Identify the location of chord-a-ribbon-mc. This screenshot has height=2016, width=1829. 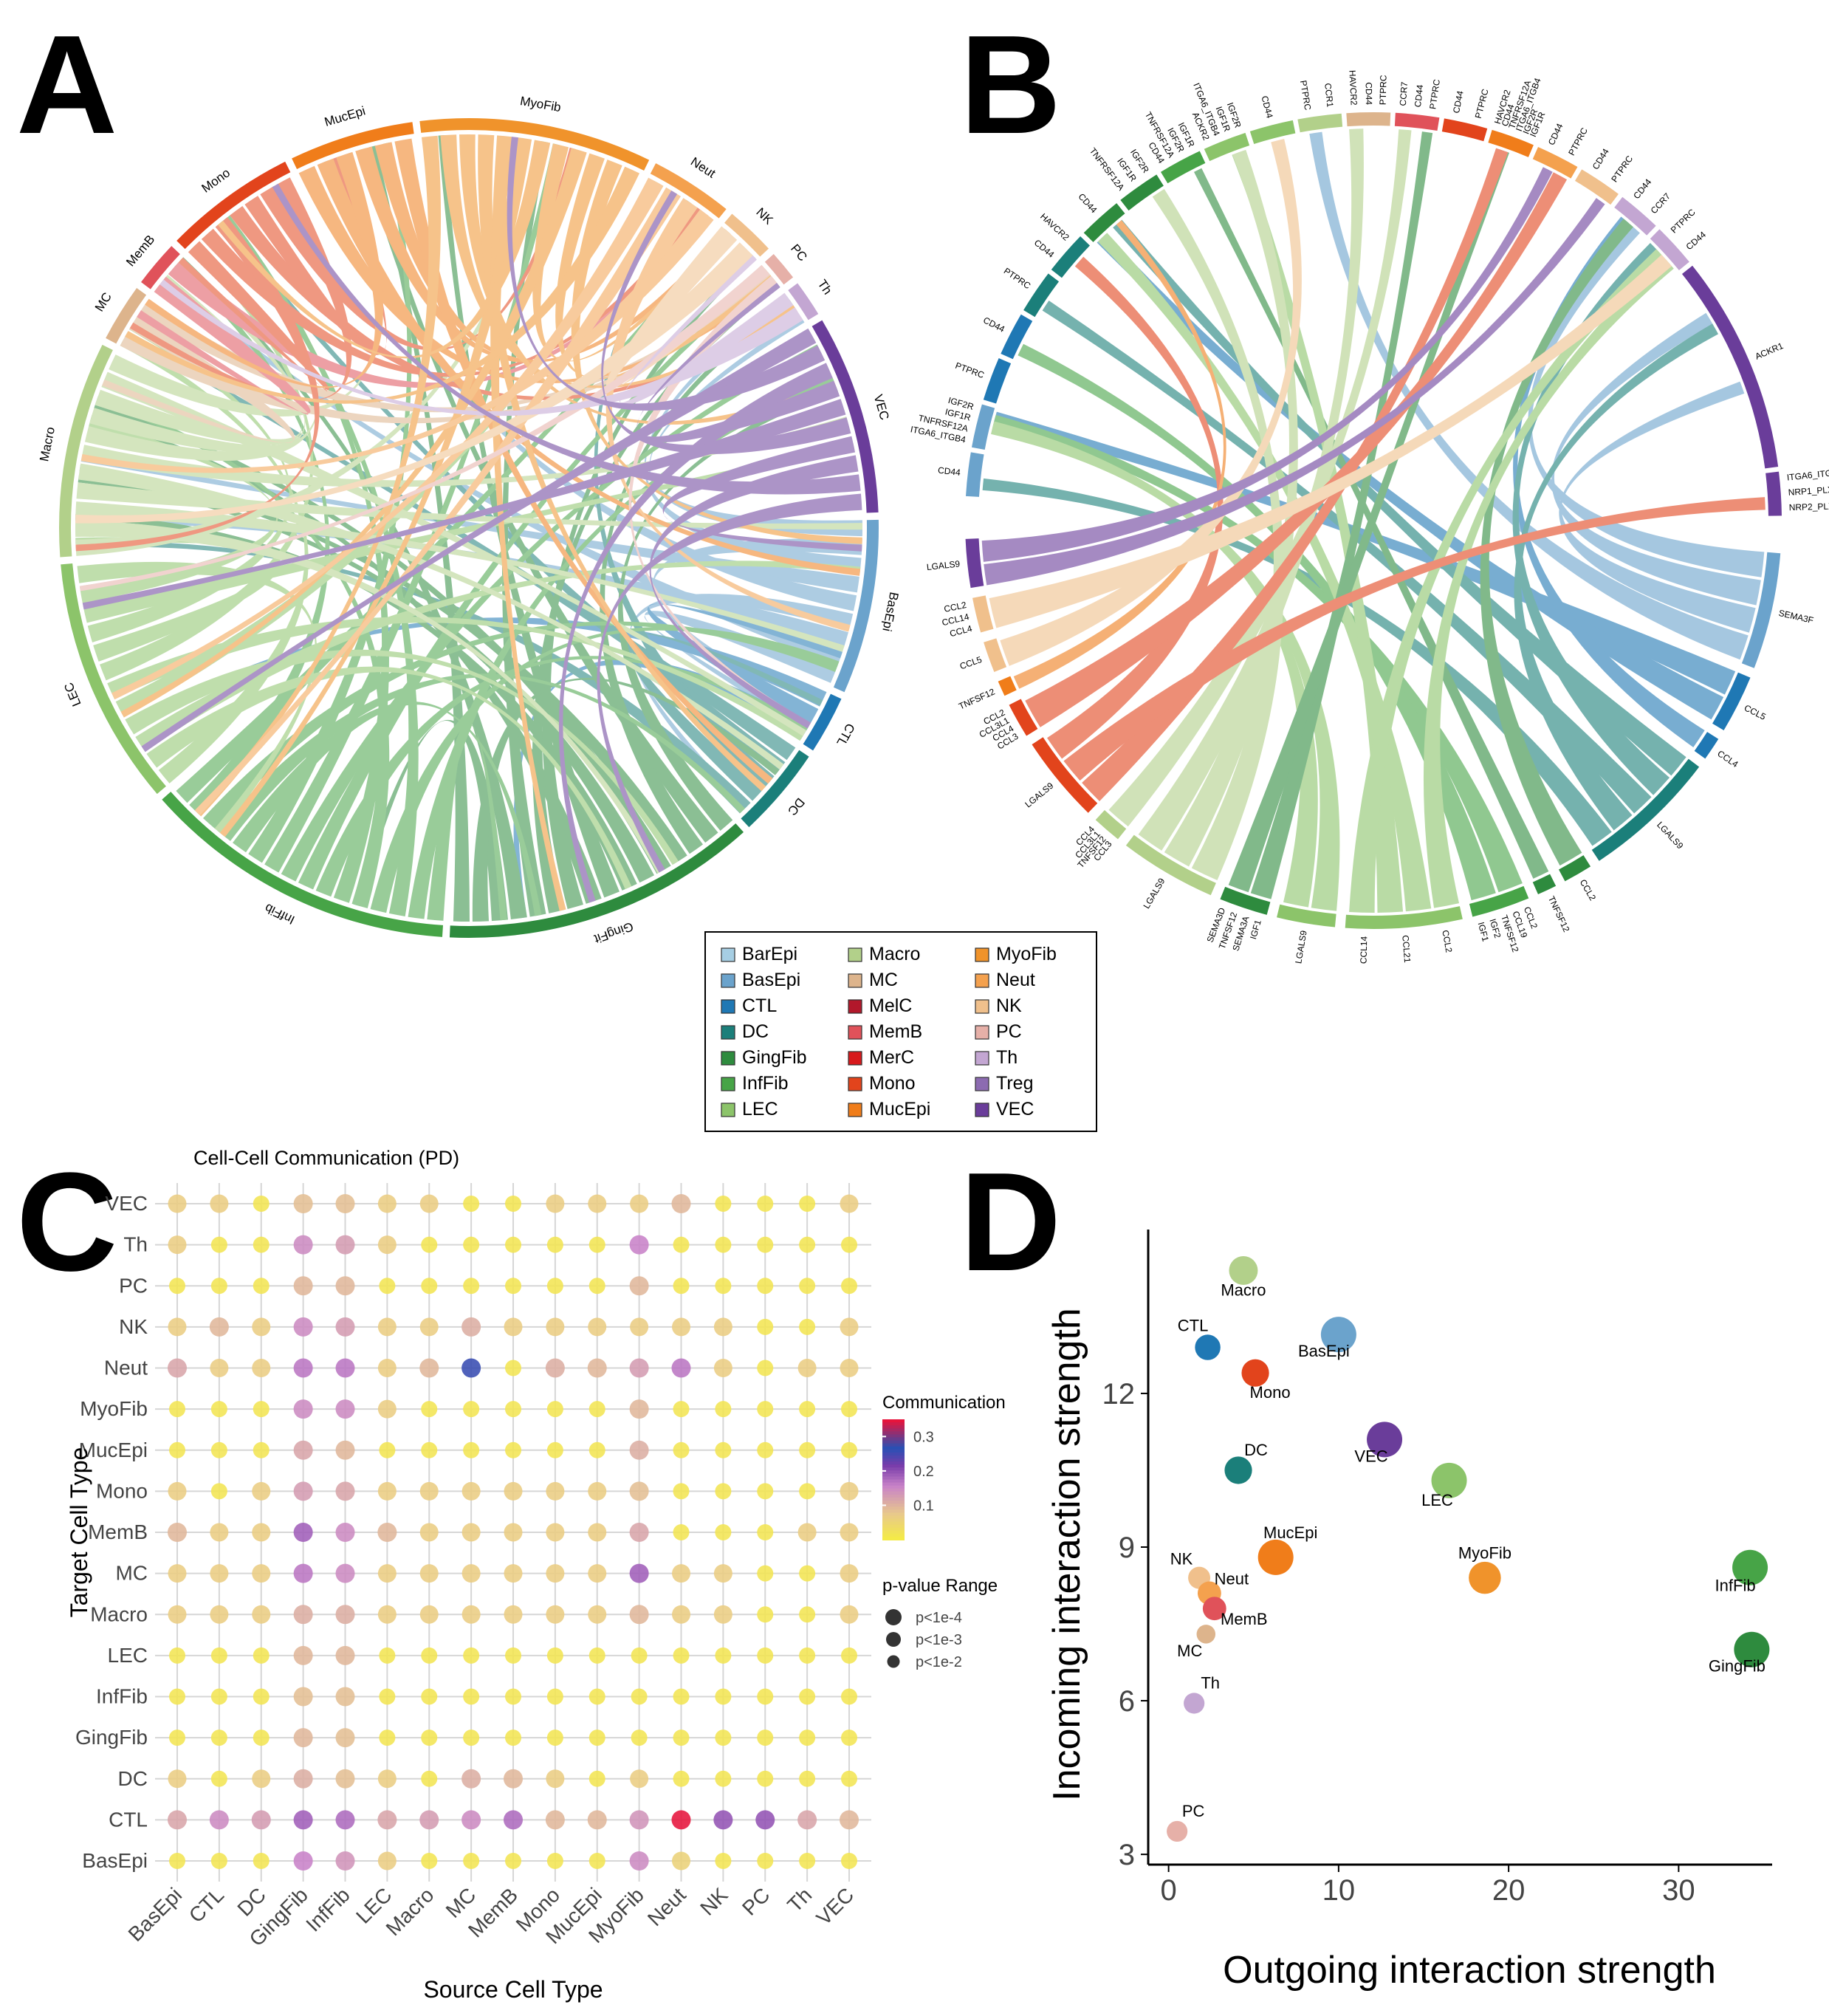
(199, 379).